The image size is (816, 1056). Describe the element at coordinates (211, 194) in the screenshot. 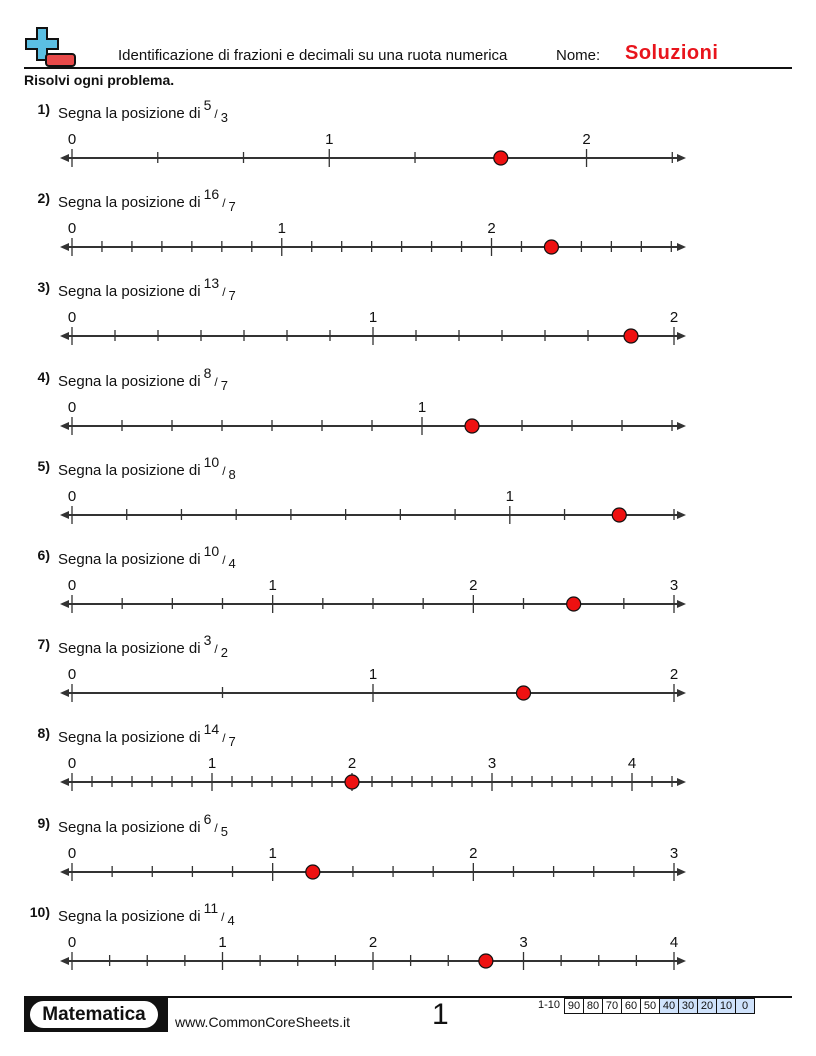

I see `fraction-numerator: 16` at that location.